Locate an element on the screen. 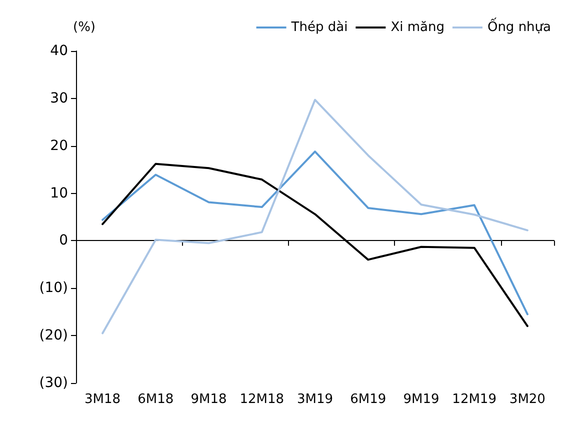  x-tick-label: 6M19 is located at coordinates (368, 399).